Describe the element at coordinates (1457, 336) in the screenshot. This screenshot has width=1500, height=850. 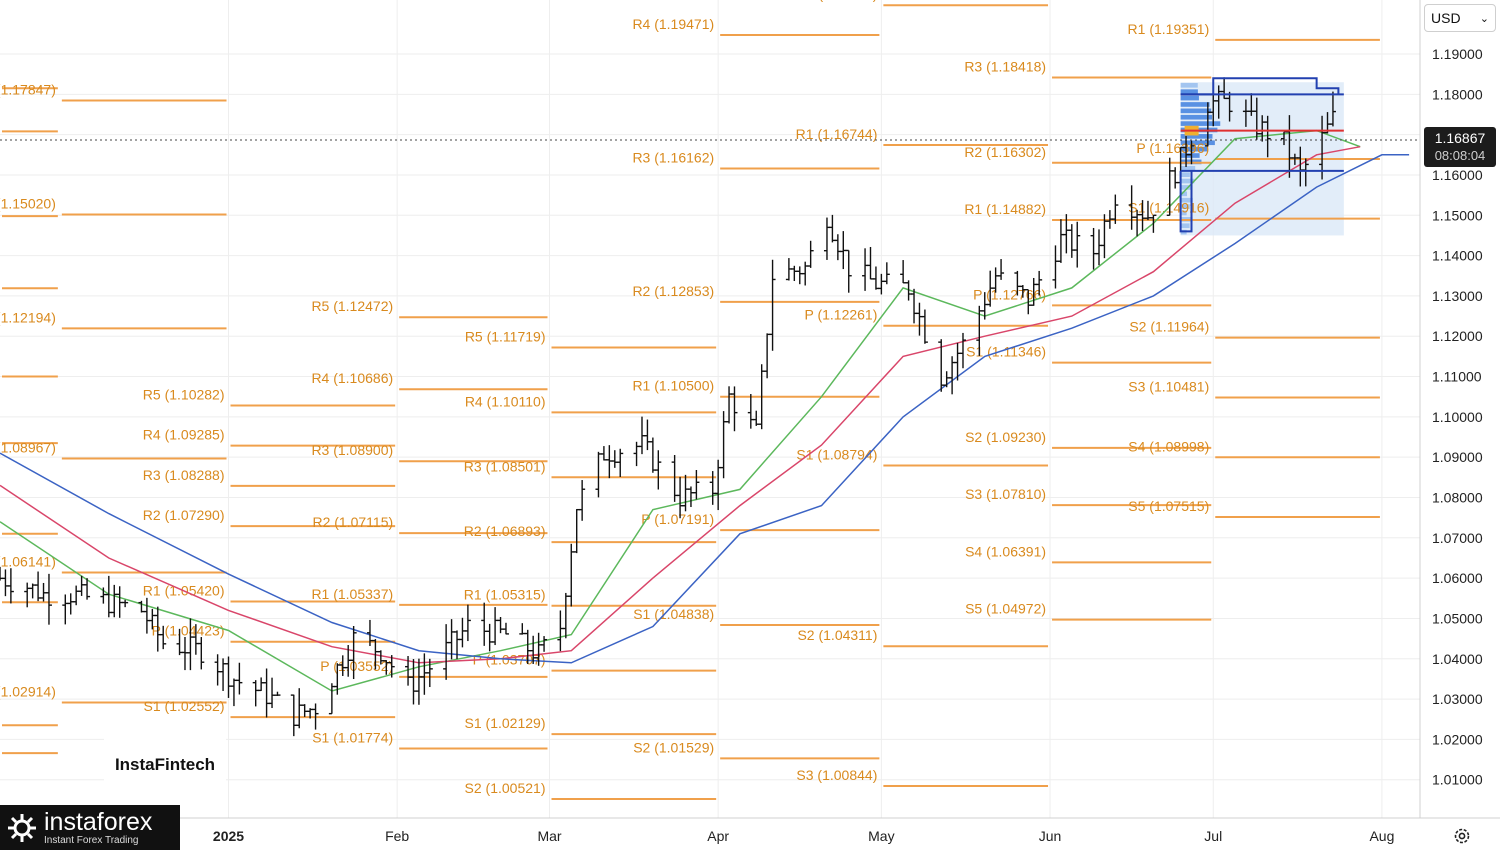
I see `price-tick-label: 1.12000` at that location.